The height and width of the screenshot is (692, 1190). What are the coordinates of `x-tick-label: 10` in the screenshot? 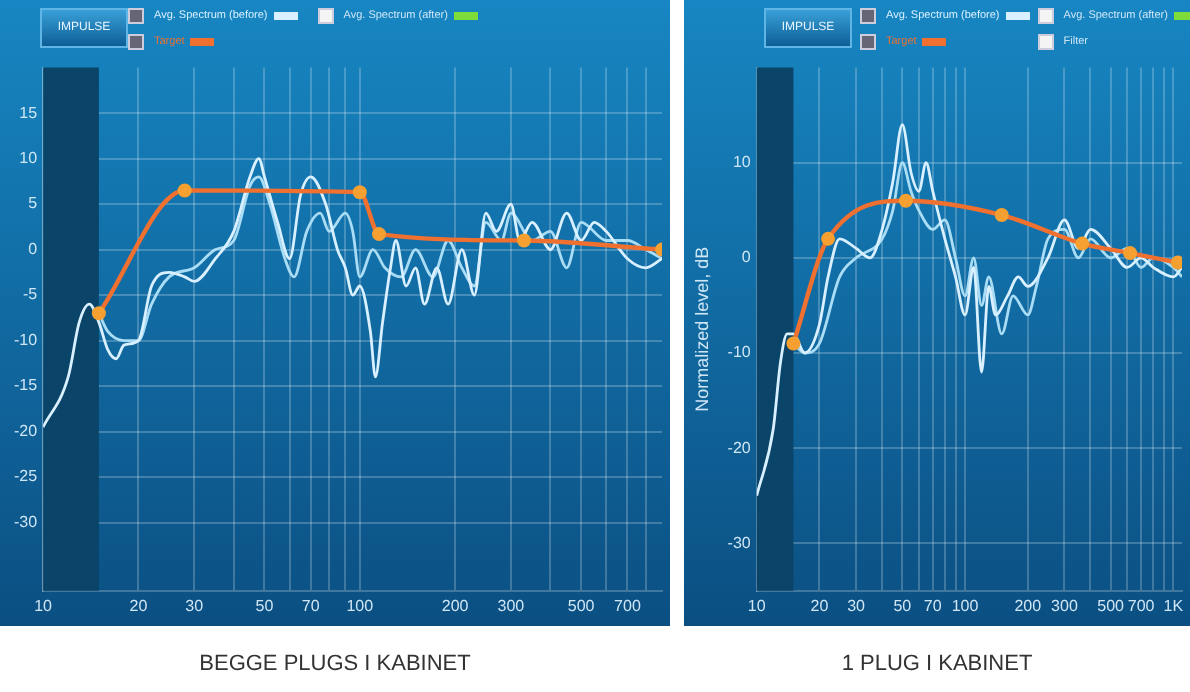 It's located at (757, 605).